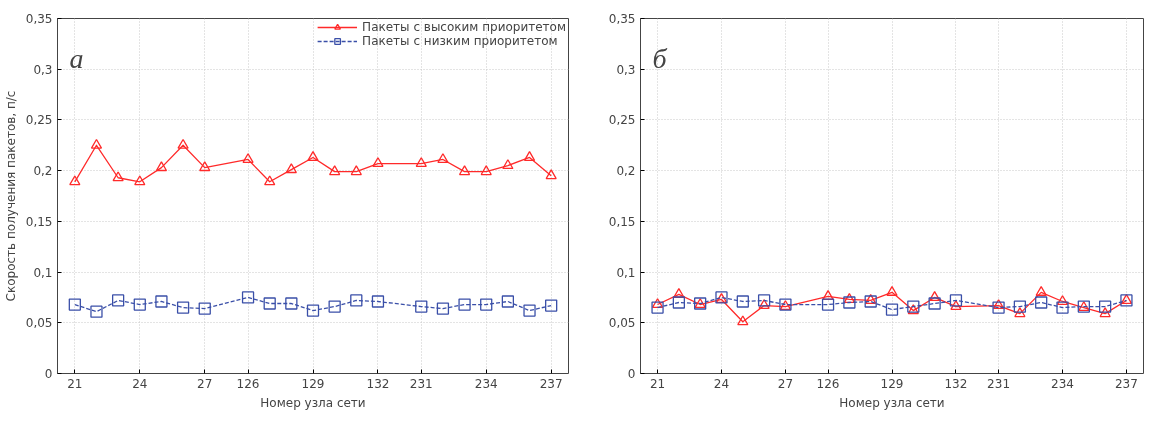  I want to click on legend-label: Пакеты с высоким приоритетом, so click(464, 27).